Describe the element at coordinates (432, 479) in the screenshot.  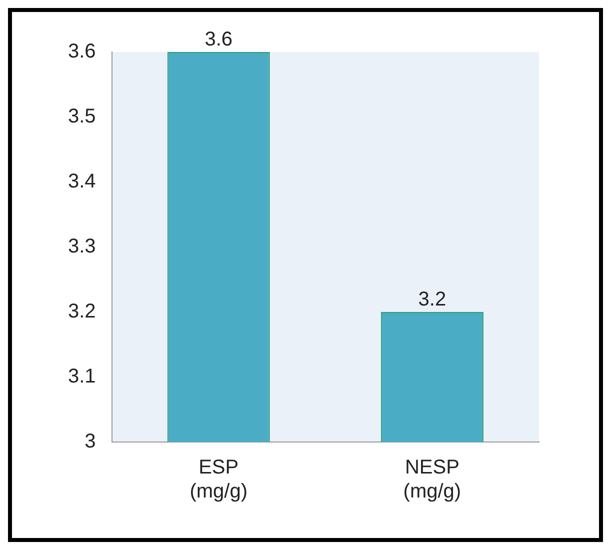
I see `x-tick-label: NESP (mg/g)` at that location.